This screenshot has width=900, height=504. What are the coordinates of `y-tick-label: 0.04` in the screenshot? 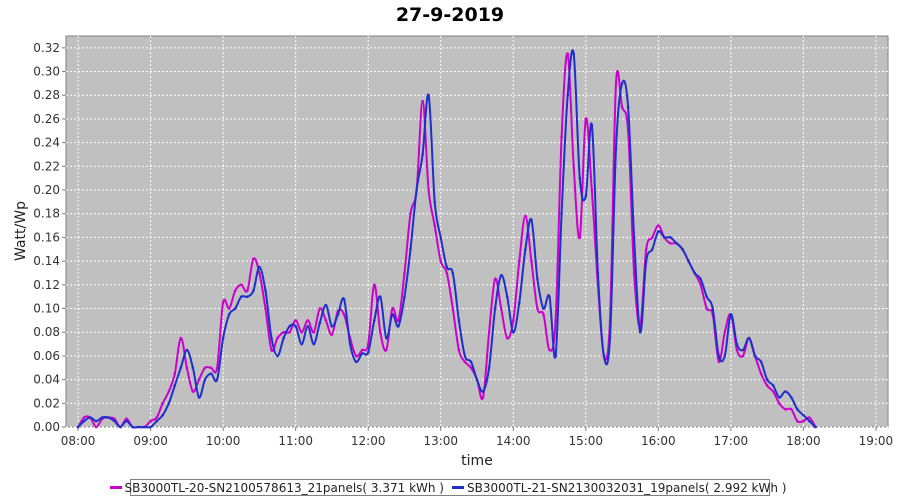 It's located at (46, 380).